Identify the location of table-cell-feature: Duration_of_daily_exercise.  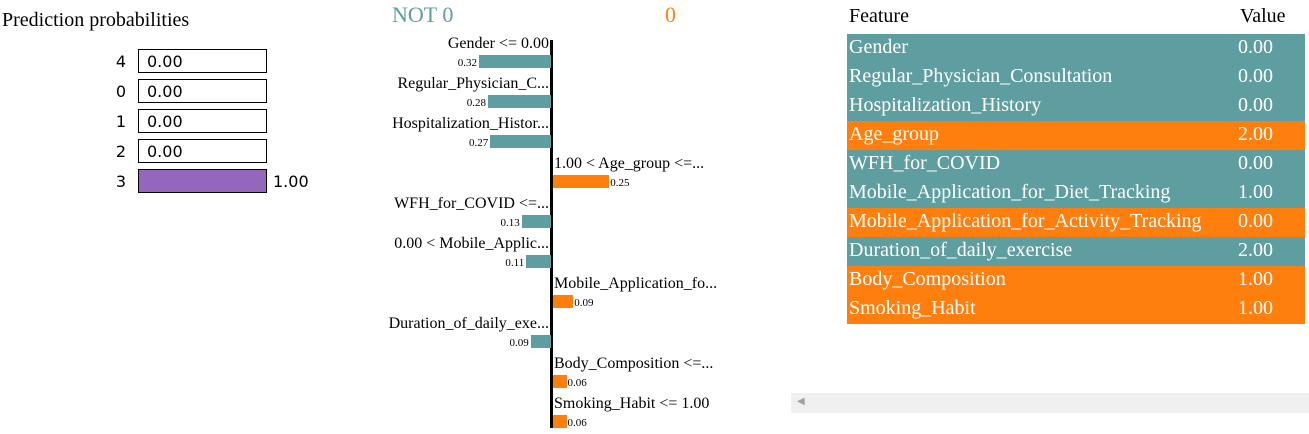
(961, 250).